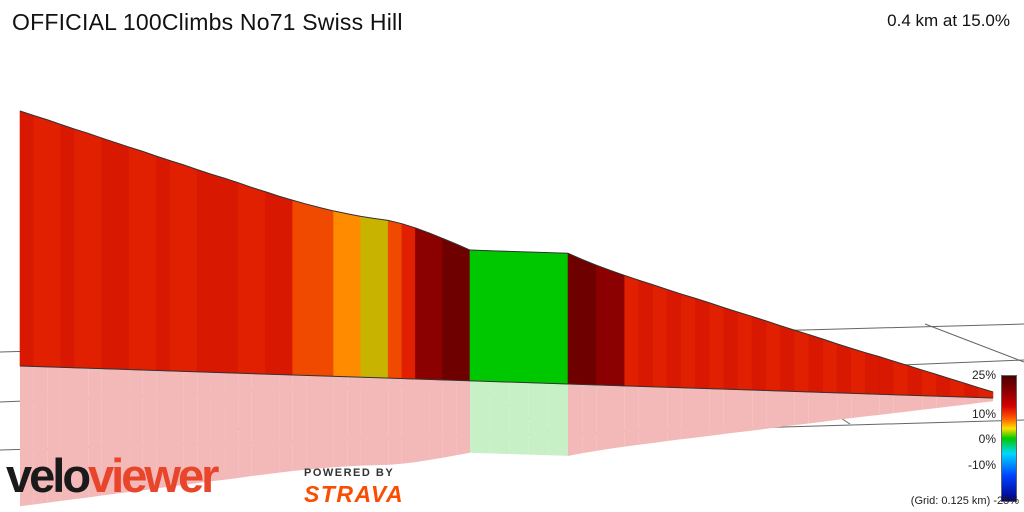 The height and width of the screenshot is (512, 1024). Describe the element at coordinates (1006, 501) in the screenshot. I see `legend-label-minus-25: -25%` at that location.